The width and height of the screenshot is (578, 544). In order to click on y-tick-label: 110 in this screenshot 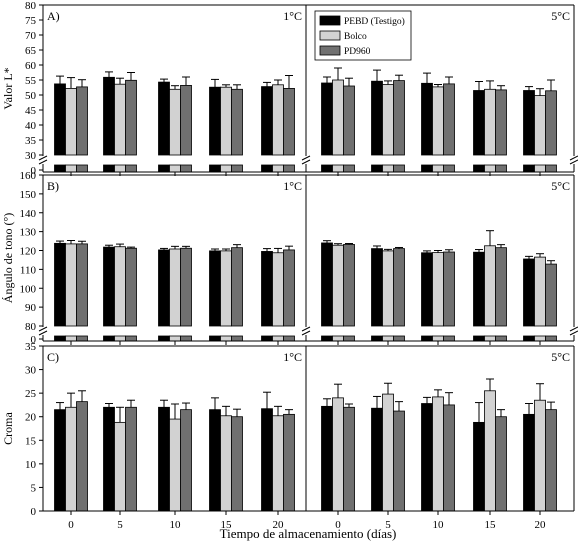, I will do `click(28, 270)`.